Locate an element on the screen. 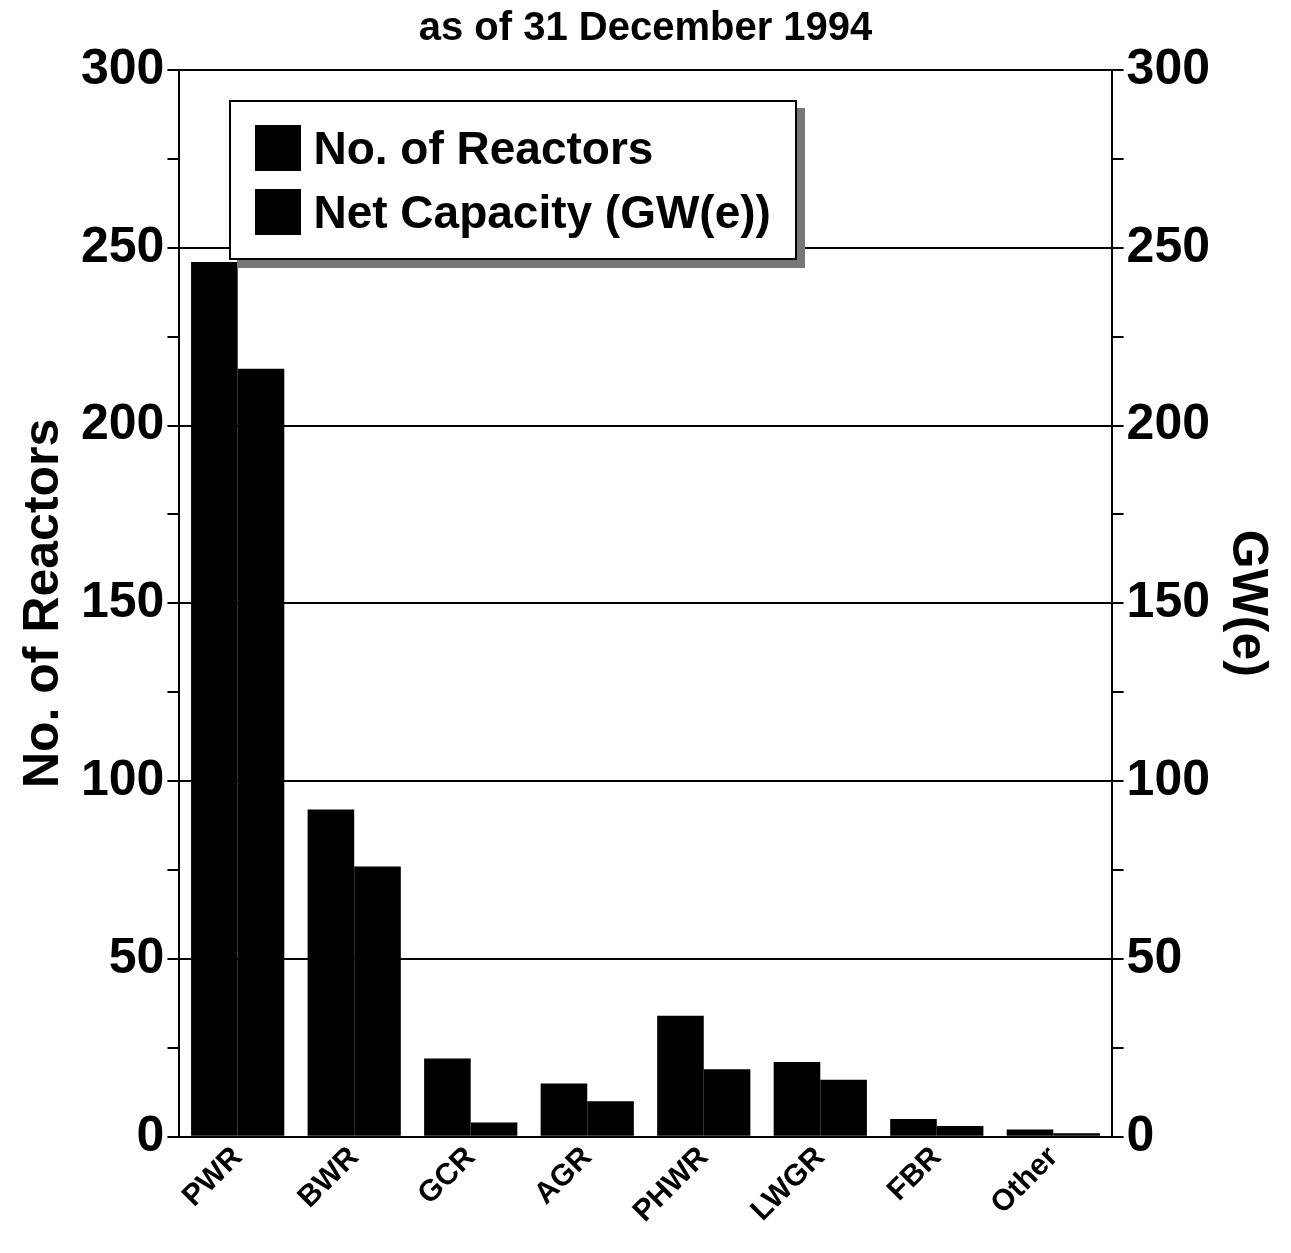 This screenshot has height=1253, width=1291. y2-tick-label: 150 is located at coordinates (1168, 600).